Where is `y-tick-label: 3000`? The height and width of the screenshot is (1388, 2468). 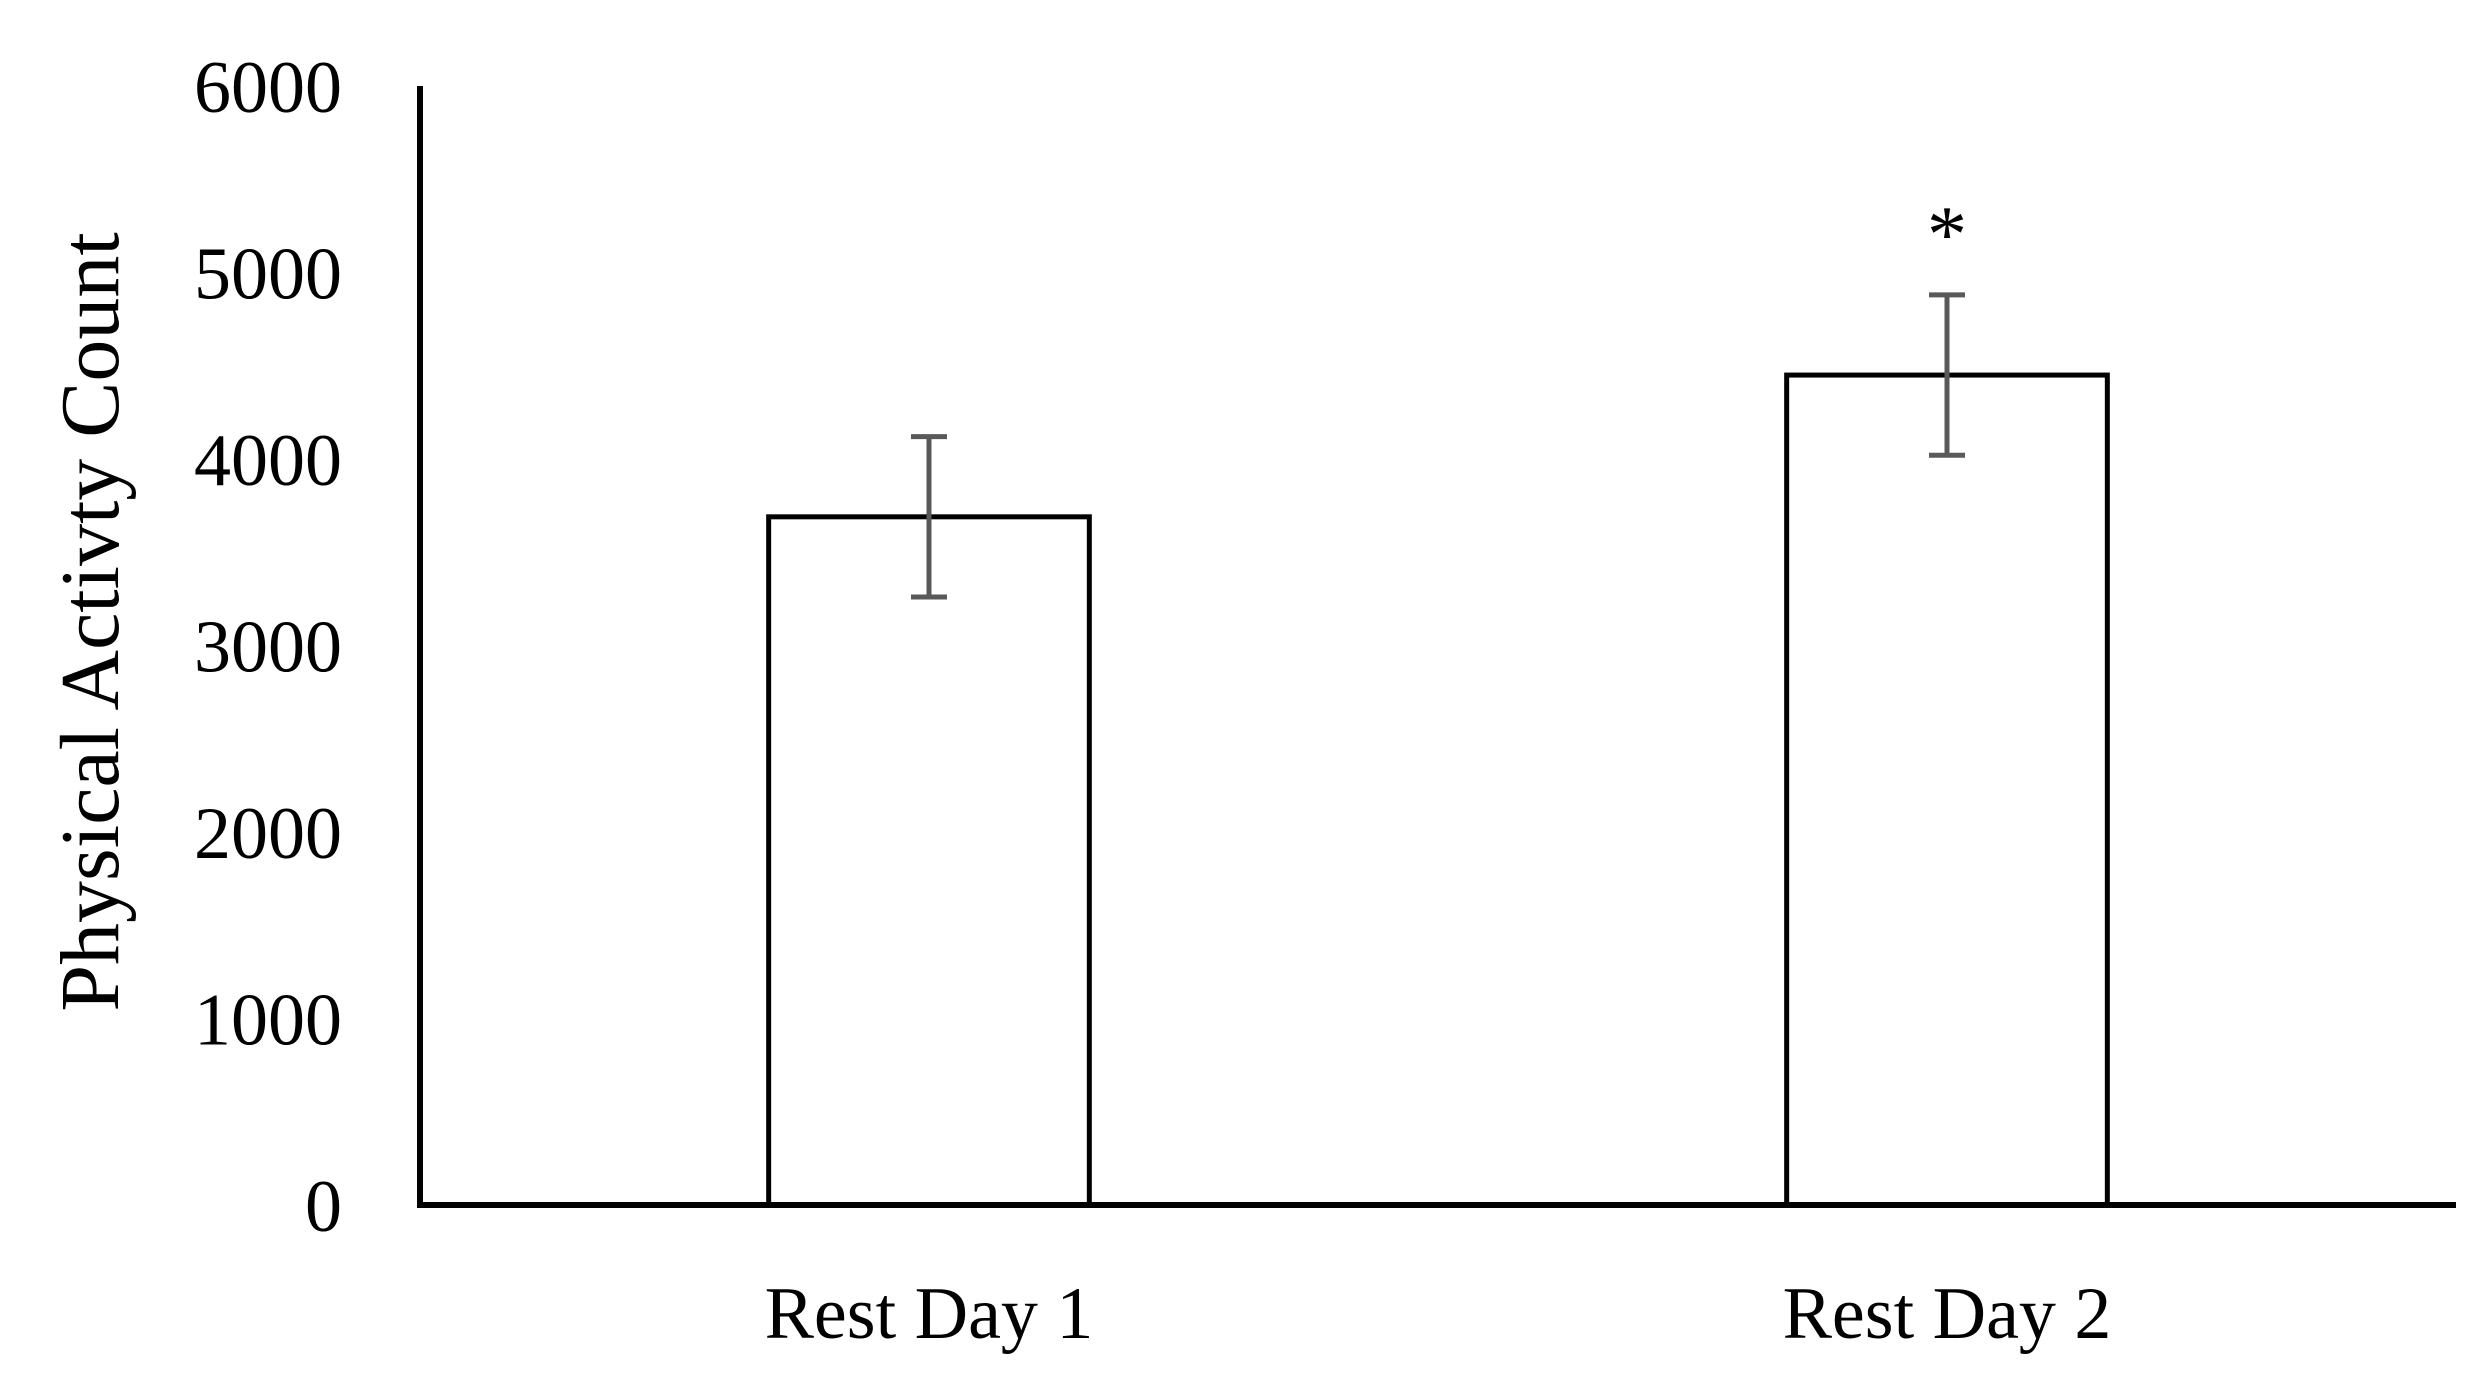
y-tick-label: 3000 is located at coordinates (268, 648).